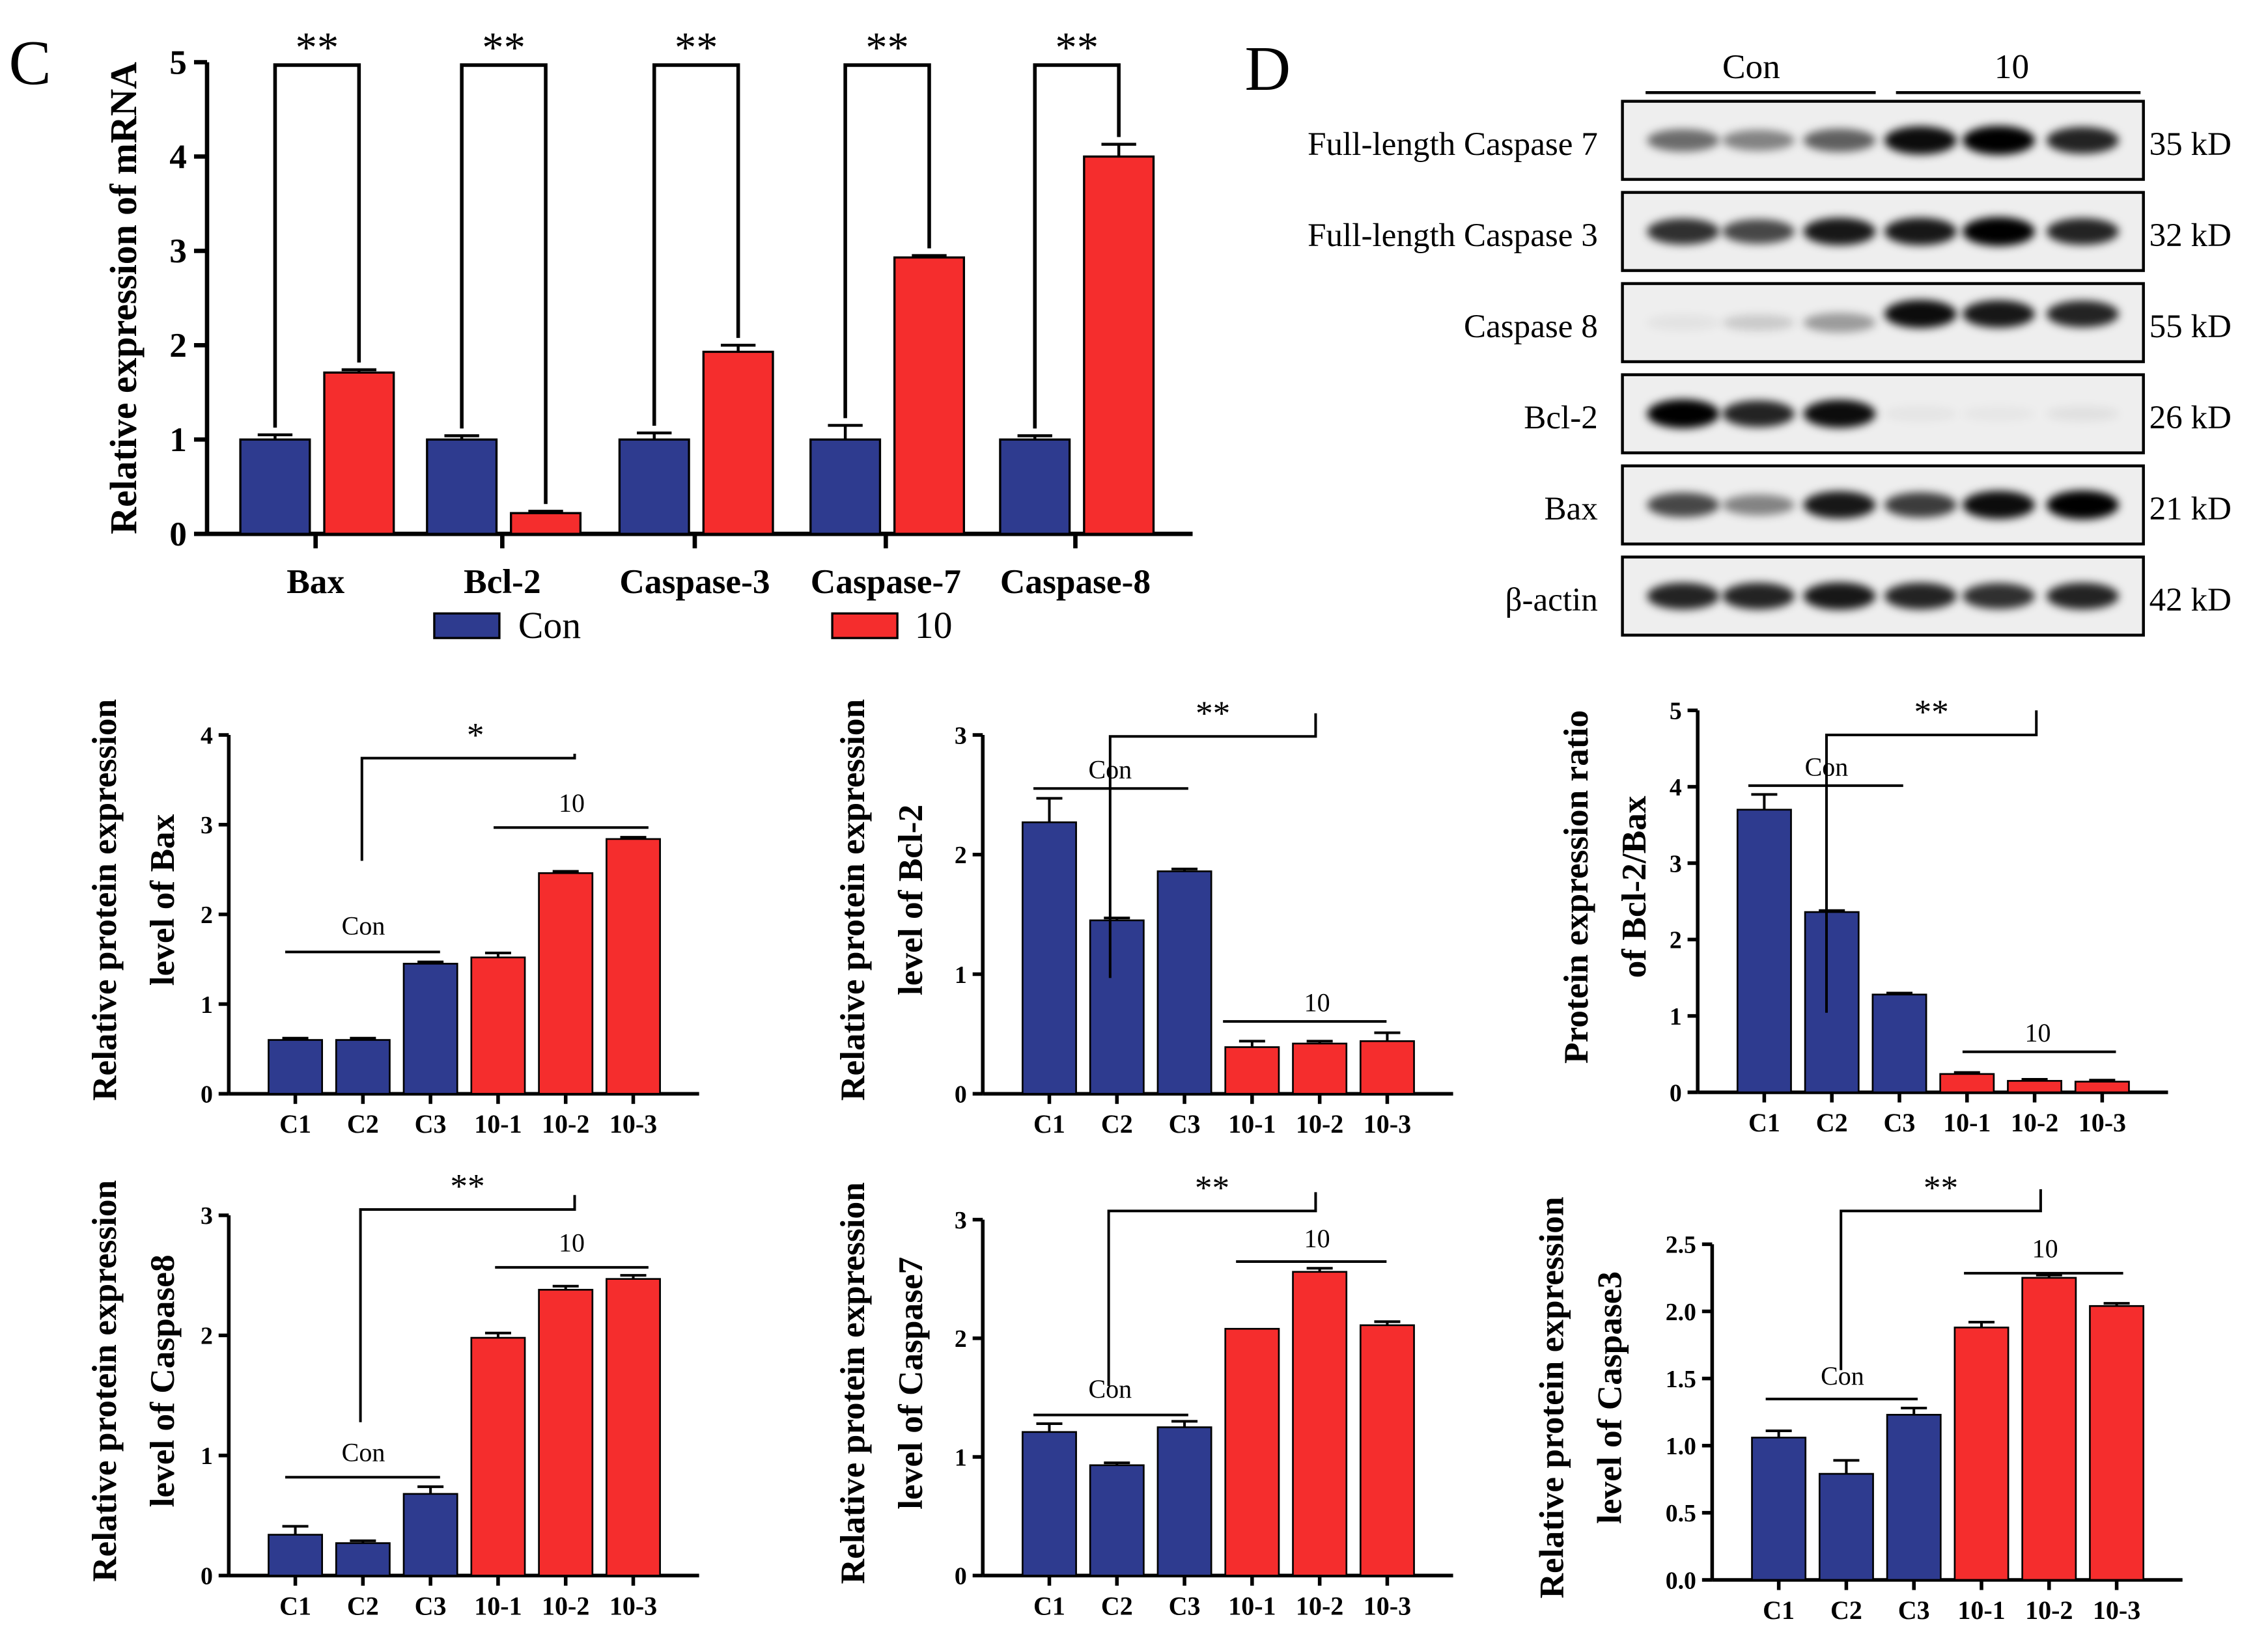 Image resolution: width=2268 pixels, height=1645 pixels. What do you see at coordinates (1681, 1446) in the screenshot?
I see `y-tick-label: 1.0` at bounding box center [1681, 1446].